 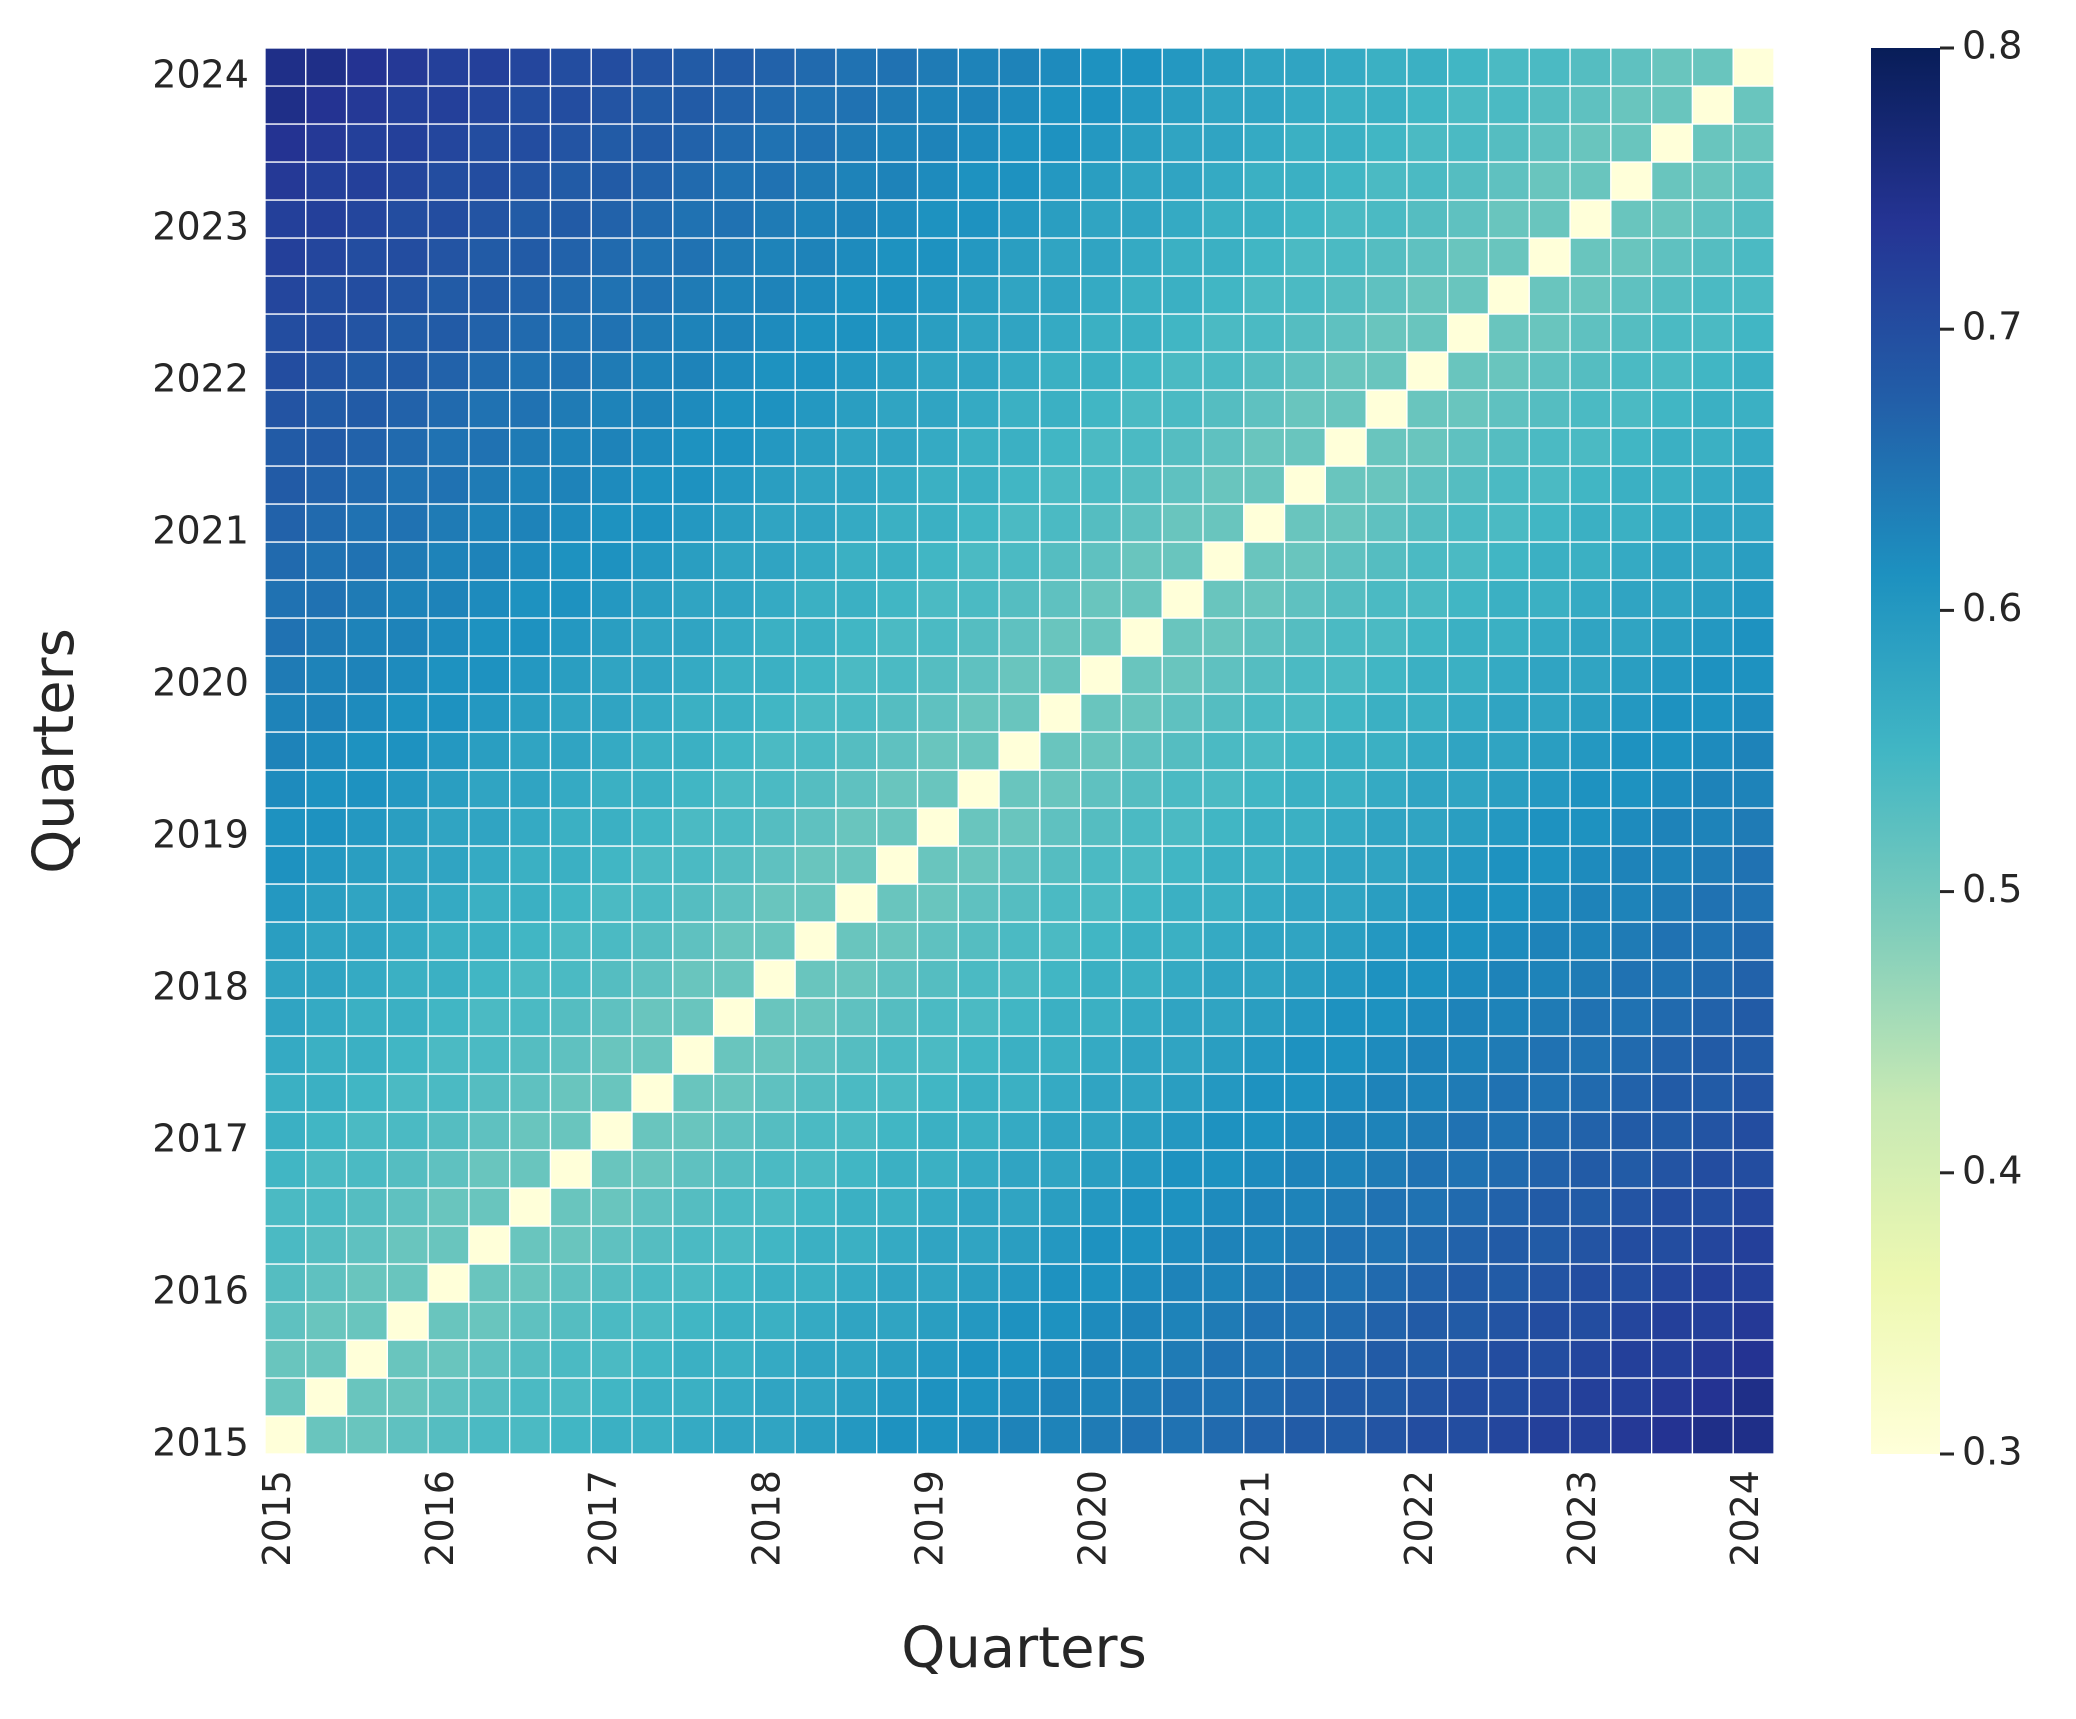 What do you see at coordinates (200, 531) in the screenshot?
I see `y-tick-label: 2021` at bounding box center [200, 531].